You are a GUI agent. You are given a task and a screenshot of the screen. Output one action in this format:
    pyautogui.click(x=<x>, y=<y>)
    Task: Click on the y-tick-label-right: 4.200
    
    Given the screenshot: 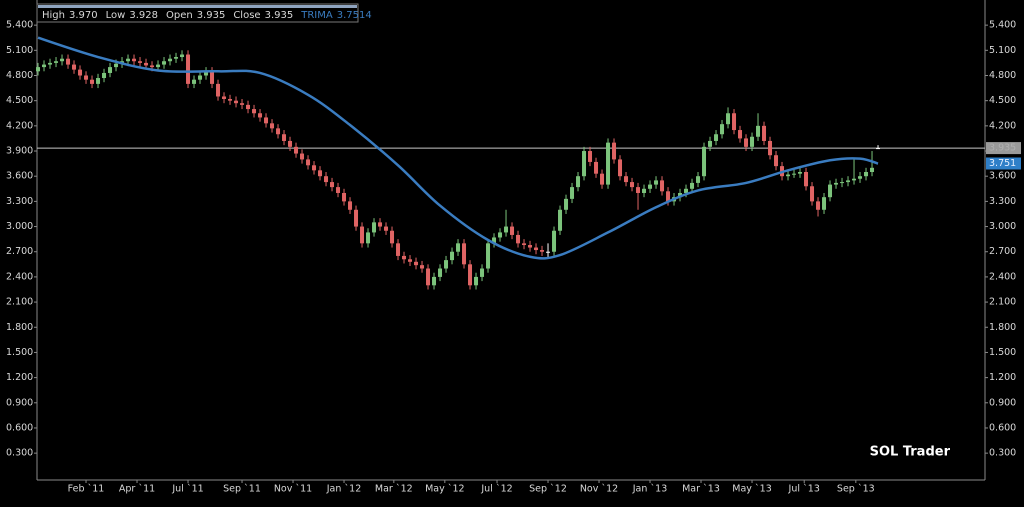 What is the action you would take?
    pyautogui.click(x=1002, y=125)
    